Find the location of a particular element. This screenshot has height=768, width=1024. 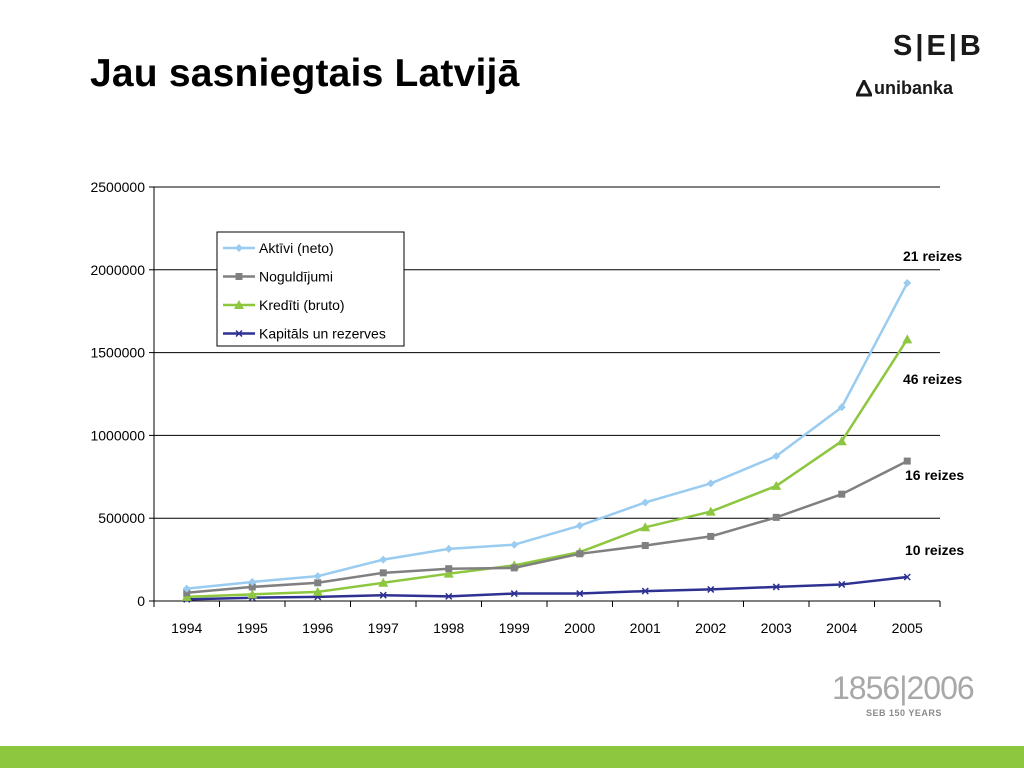

x-tick-label: 2001 is located at coordinates (645, 628).